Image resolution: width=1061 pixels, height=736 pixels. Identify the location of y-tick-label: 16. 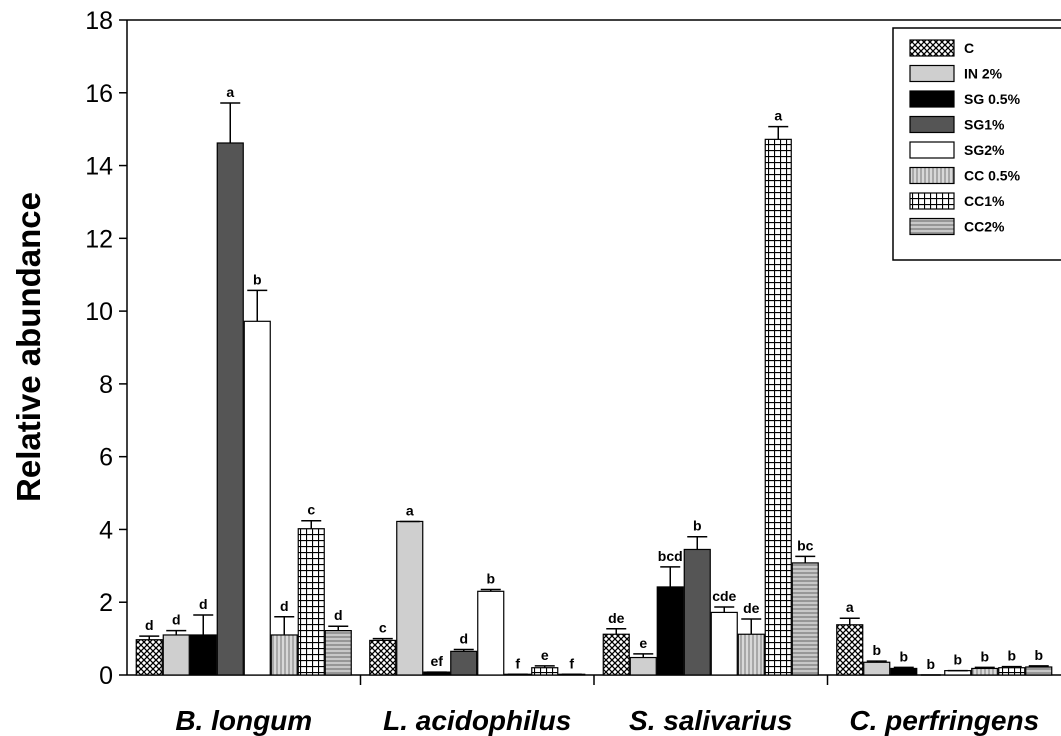
(99, 94).